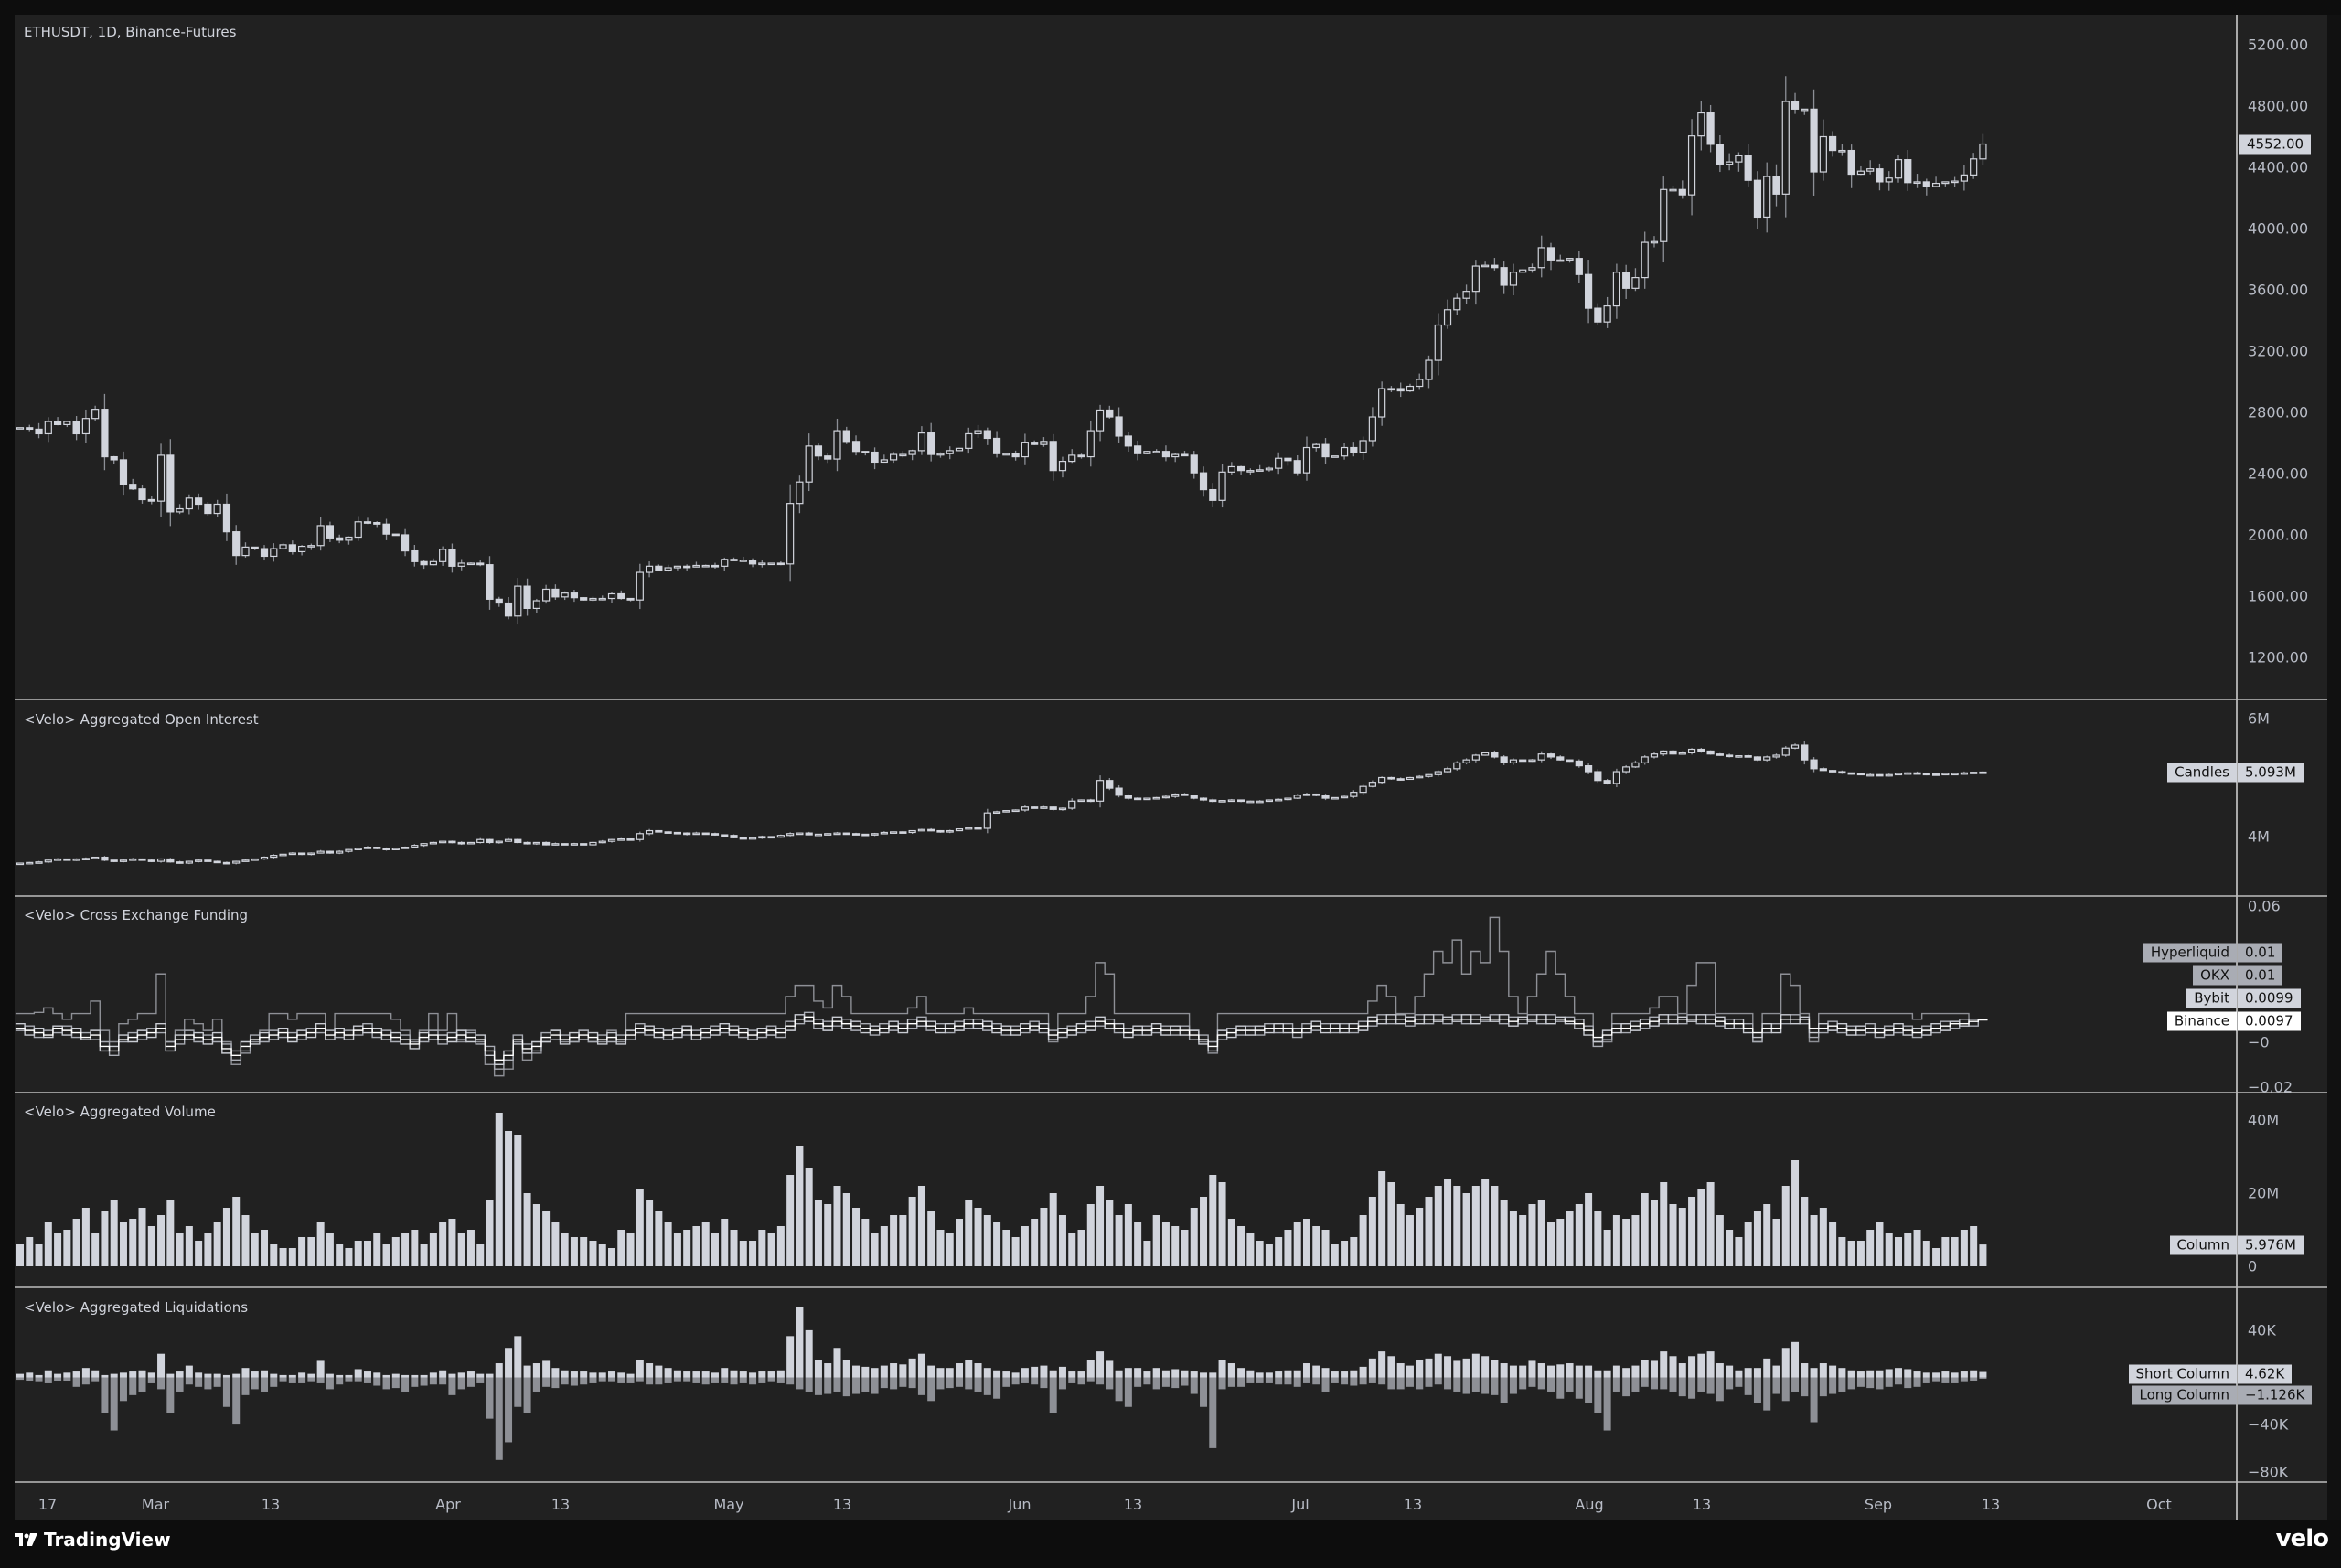 This screenshot has width=2341, height=1568. What do you see at coordinates (130, 32) in the screenshot?
I see `price-pane-title: ETHUSDT, 1D, Binance-Futures` at bounding box center [130, 32].